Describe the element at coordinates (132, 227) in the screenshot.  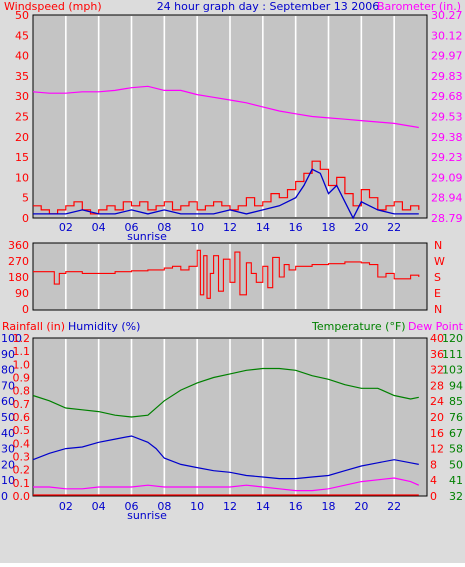
I see `x-tick-label-top: 06` at that location.